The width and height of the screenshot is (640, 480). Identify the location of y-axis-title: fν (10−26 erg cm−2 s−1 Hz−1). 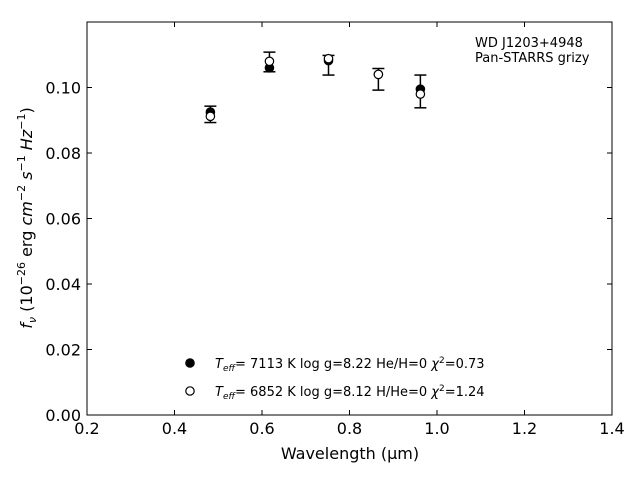
(27, 217).